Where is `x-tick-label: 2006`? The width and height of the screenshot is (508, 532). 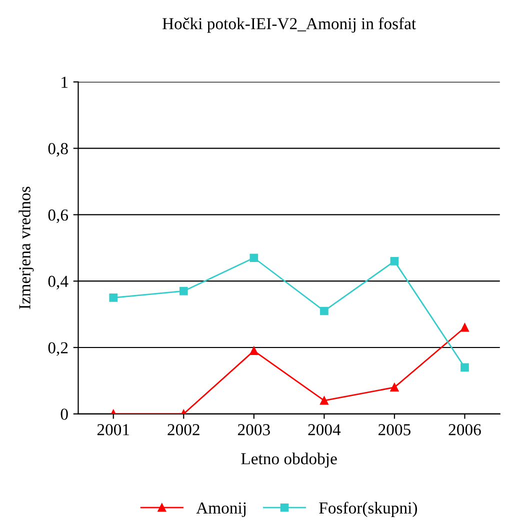 x-tick-label: 2006 is located at coordinates (464, 430).